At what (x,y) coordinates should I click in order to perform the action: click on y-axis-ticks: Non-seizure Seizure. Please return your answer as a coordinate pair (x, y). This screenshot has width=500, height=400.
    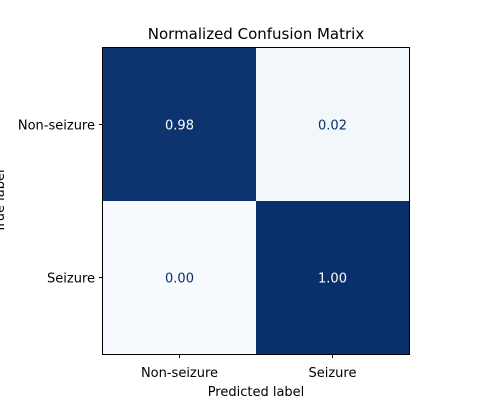
    Looking at the image, I should click on (60, 203).